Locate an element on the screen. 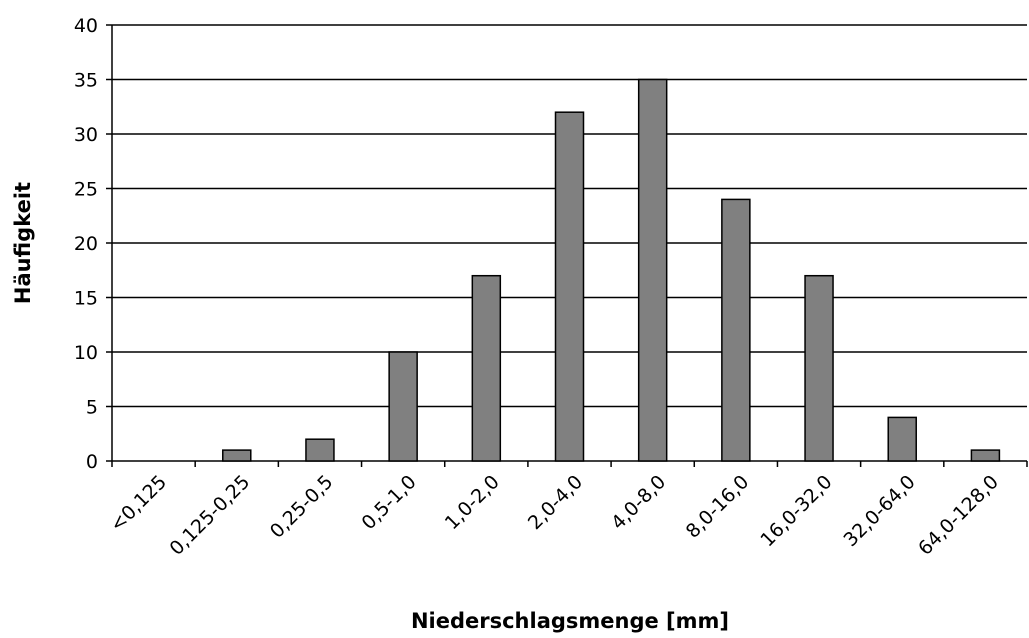 The width and height of the screenshot is (1029, 638). y-tick-label: 10 is located at coordinates (86, 353).